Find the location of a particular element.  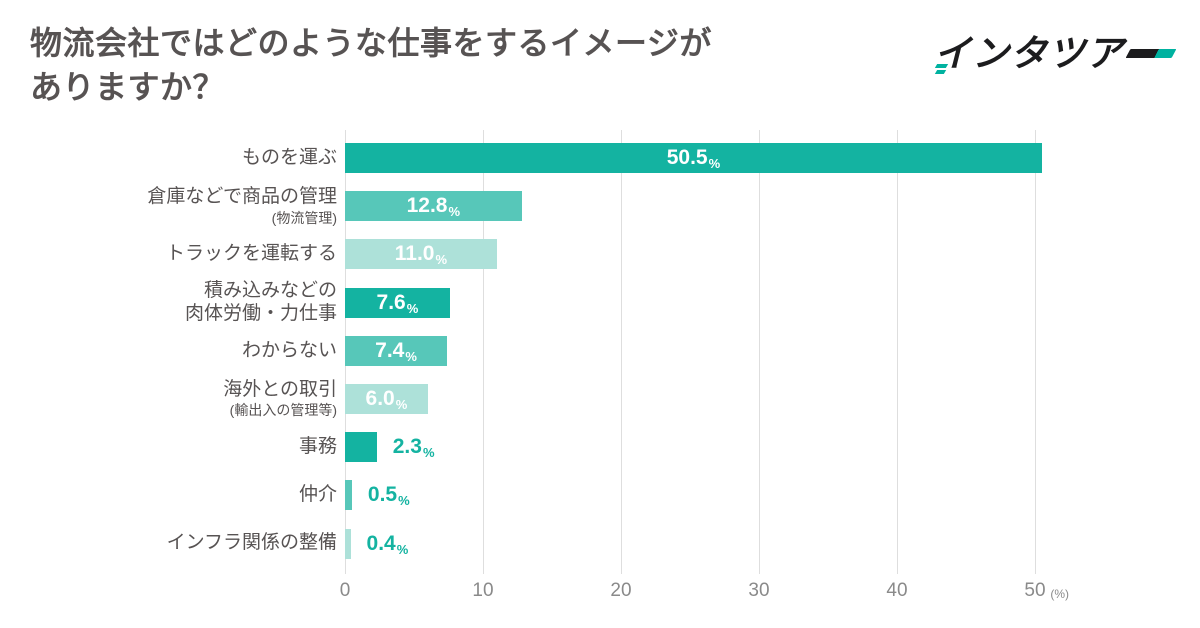

category-label-text-line2: 肉体労働・力仕事 is located at coordinates (260, 313).